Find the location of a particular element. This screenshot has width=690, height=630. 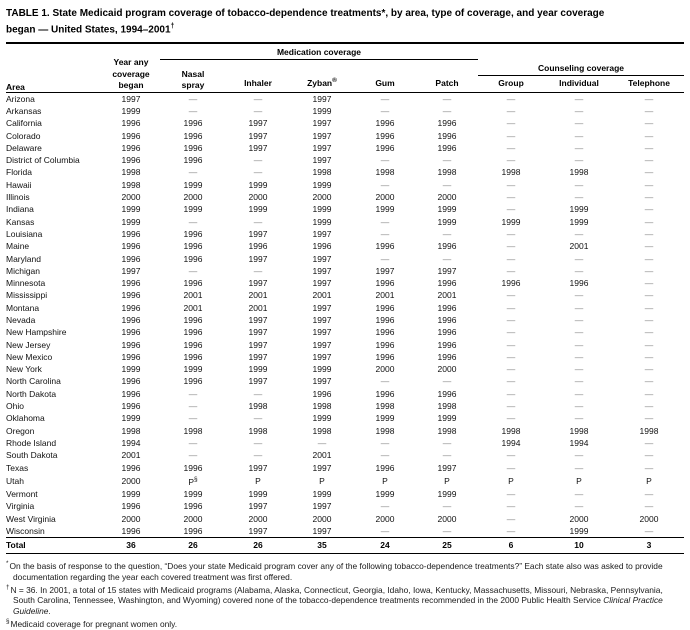

area-cell: West Virginia is located at coordinates (31, 518).